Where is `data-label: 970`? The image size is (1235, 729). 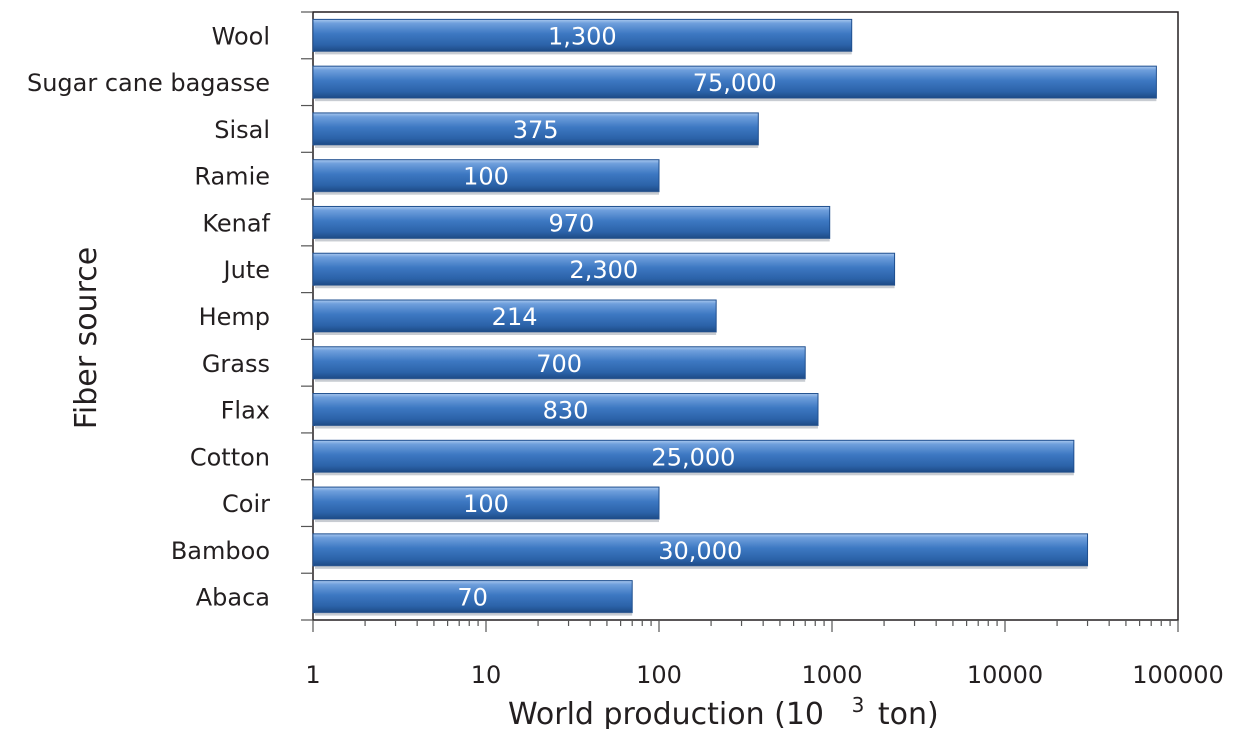 data-label: 970 is located at coordinates (571, 223).